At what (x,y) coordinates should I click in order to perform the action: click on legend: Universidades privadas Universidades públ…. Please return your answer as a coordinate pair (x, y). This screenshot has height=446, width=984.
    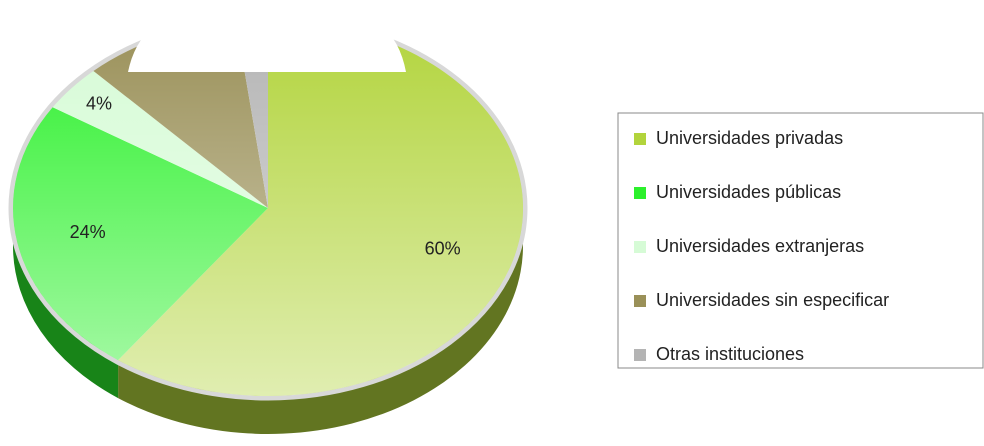
    Looking at the image, I should click on (761, 246).